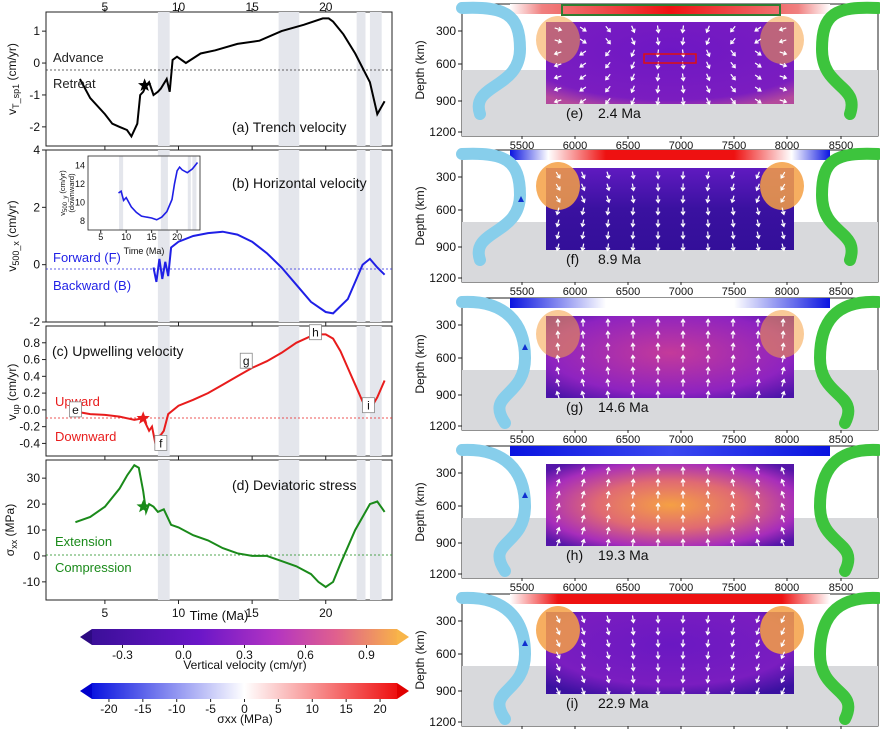  I want to click on stage-label-box-f, so click(161, 443).